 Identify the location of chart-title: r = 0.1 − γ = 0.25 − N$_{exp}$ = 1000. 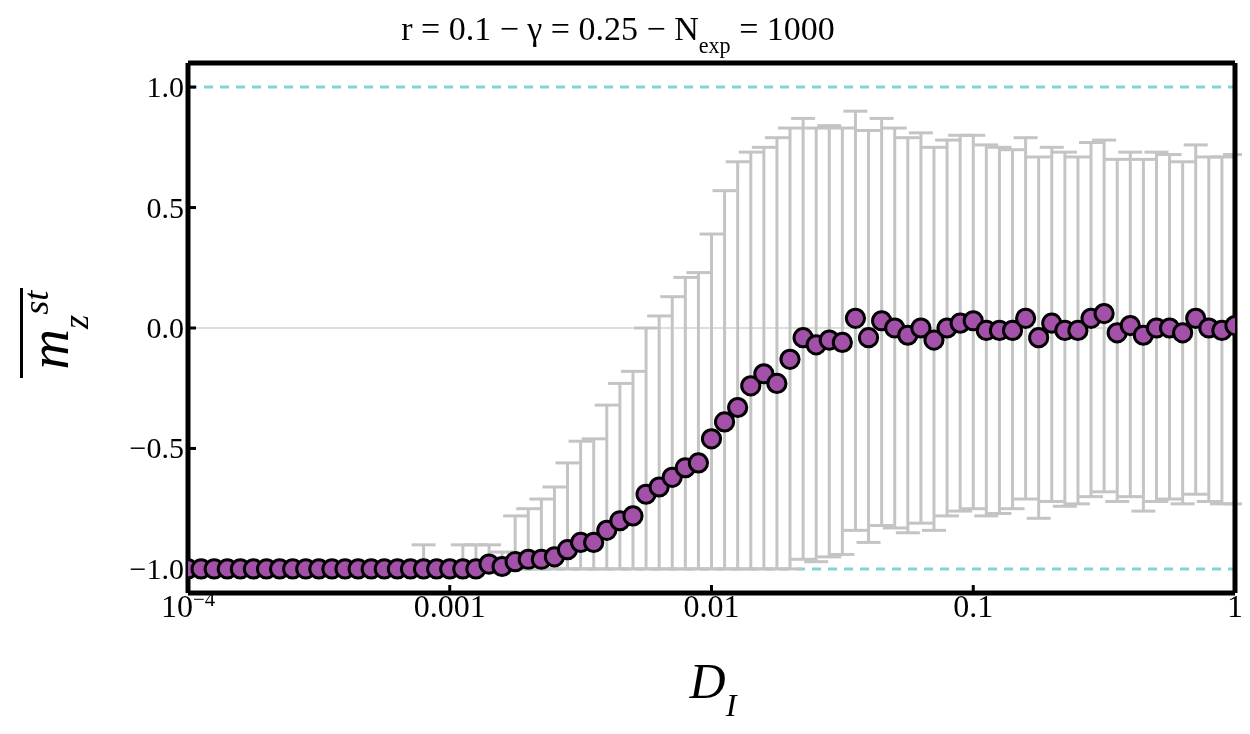
(618, 34).